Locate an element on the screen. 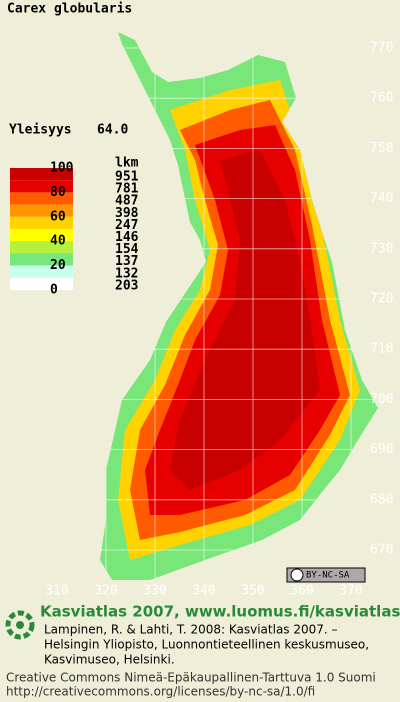 The height and width of the screenshot is (702, 400). cc-icon is located at coordinates (297, 575).